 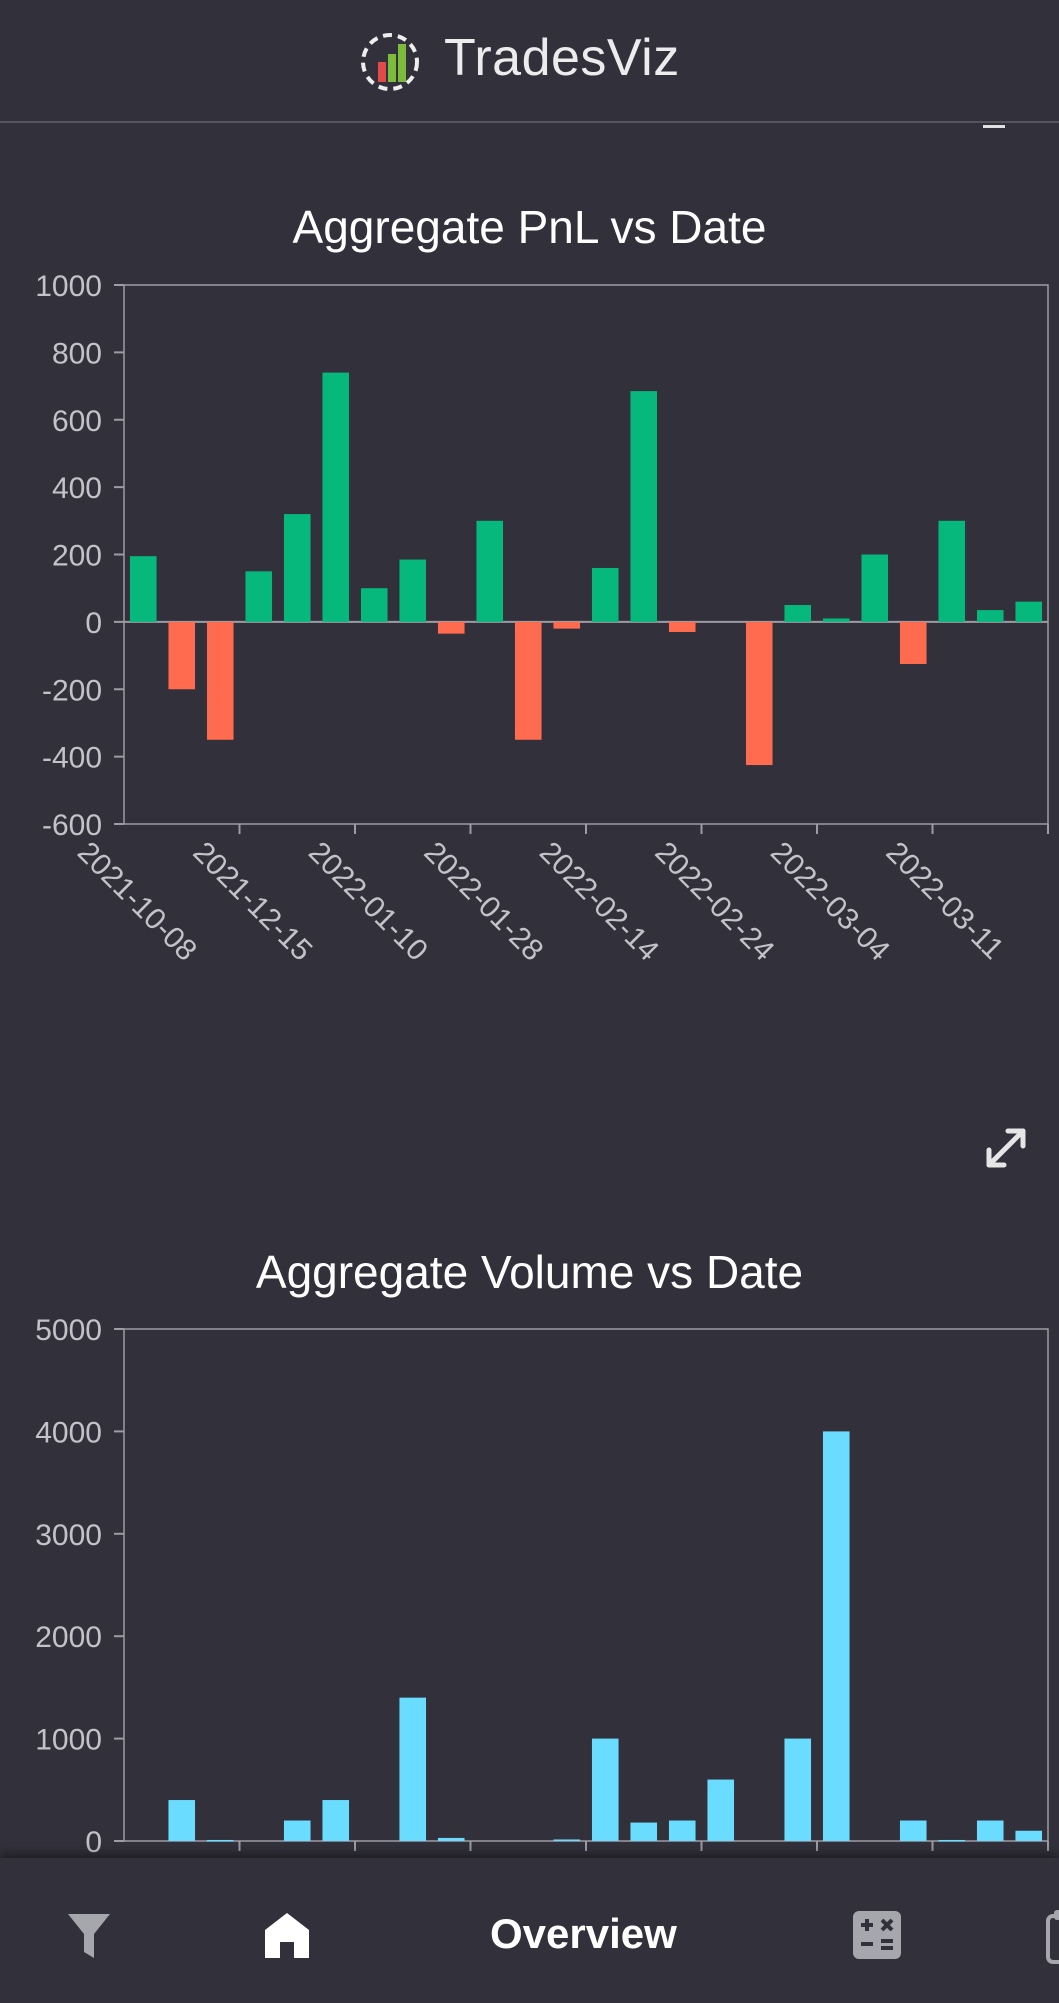 What do you see at coordinates (562, 58) in the screenshot?
I see `brand-name: TradesViz` at bounding box center [562, 58].